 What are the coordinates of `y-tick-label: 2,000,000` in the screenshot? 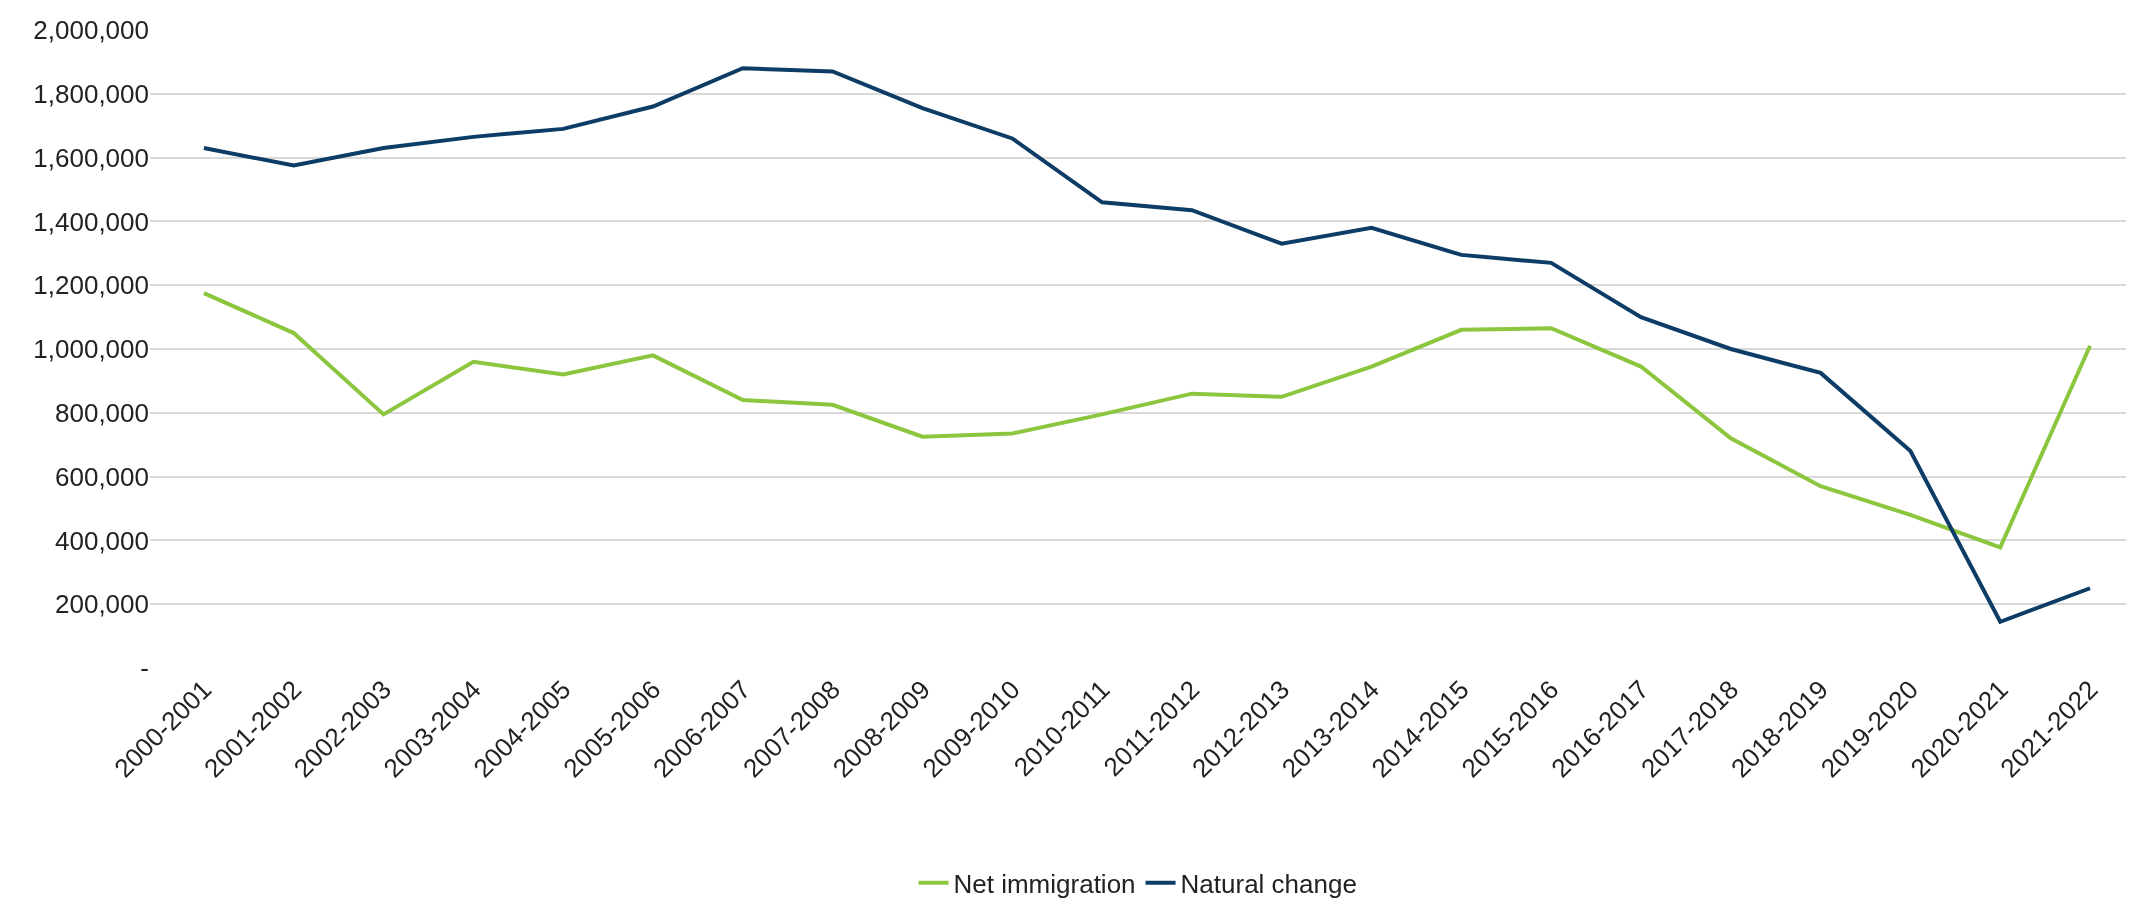 It's located at (91, 30).